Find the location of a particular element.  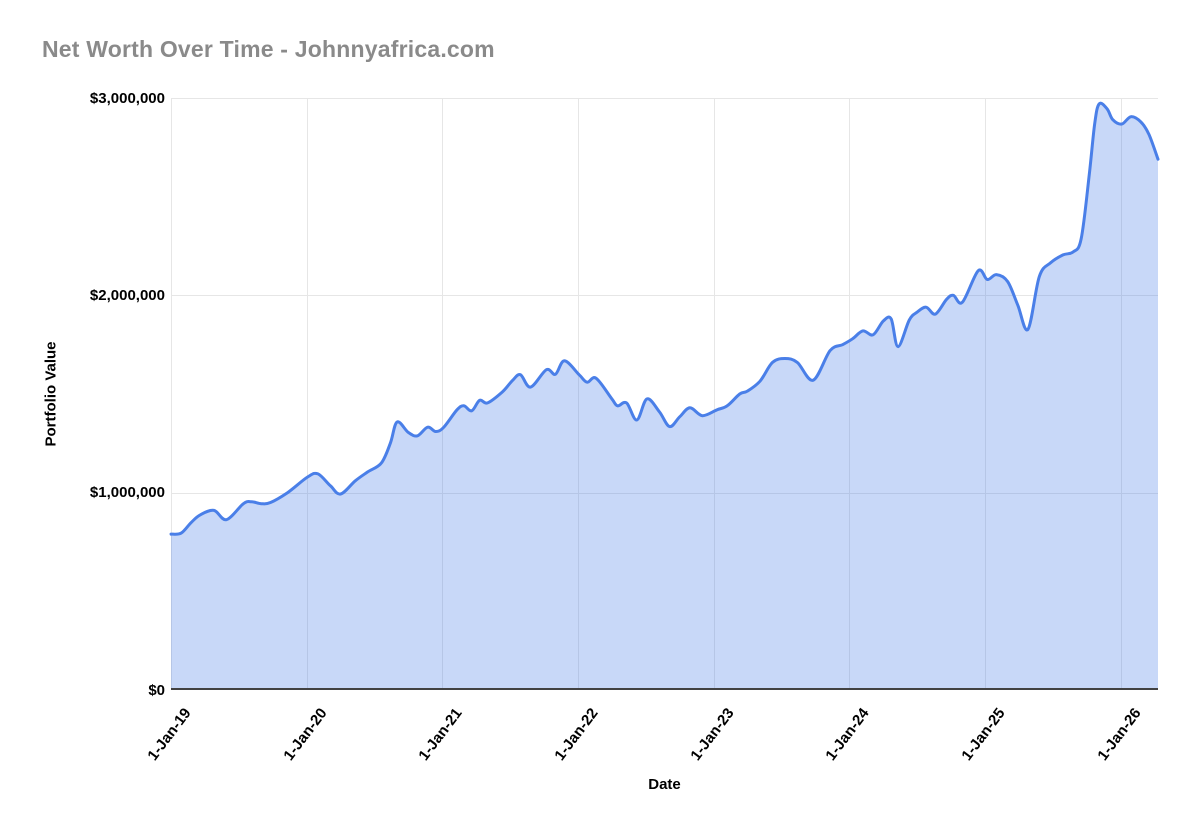

y-tick-label: $0 is located at coordinates (156, 690).